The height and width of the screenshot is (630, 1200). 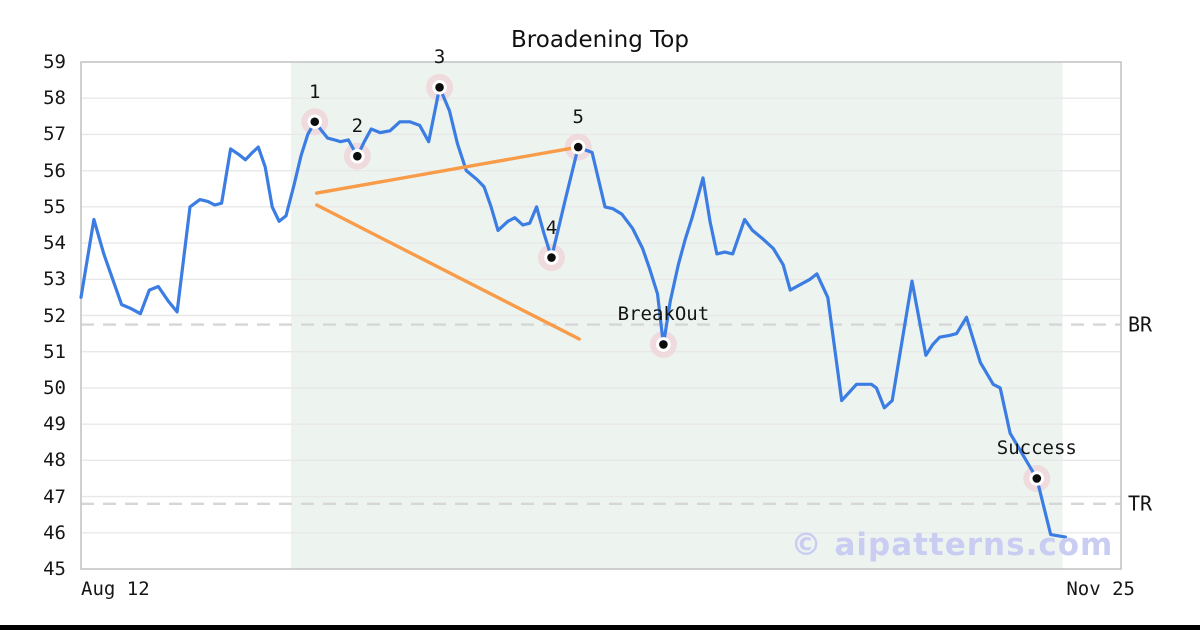 What do you see at coordinates (54, 351) in the screenshot?
I see `y-tick-label: 51` at bounding box center [54, 351].